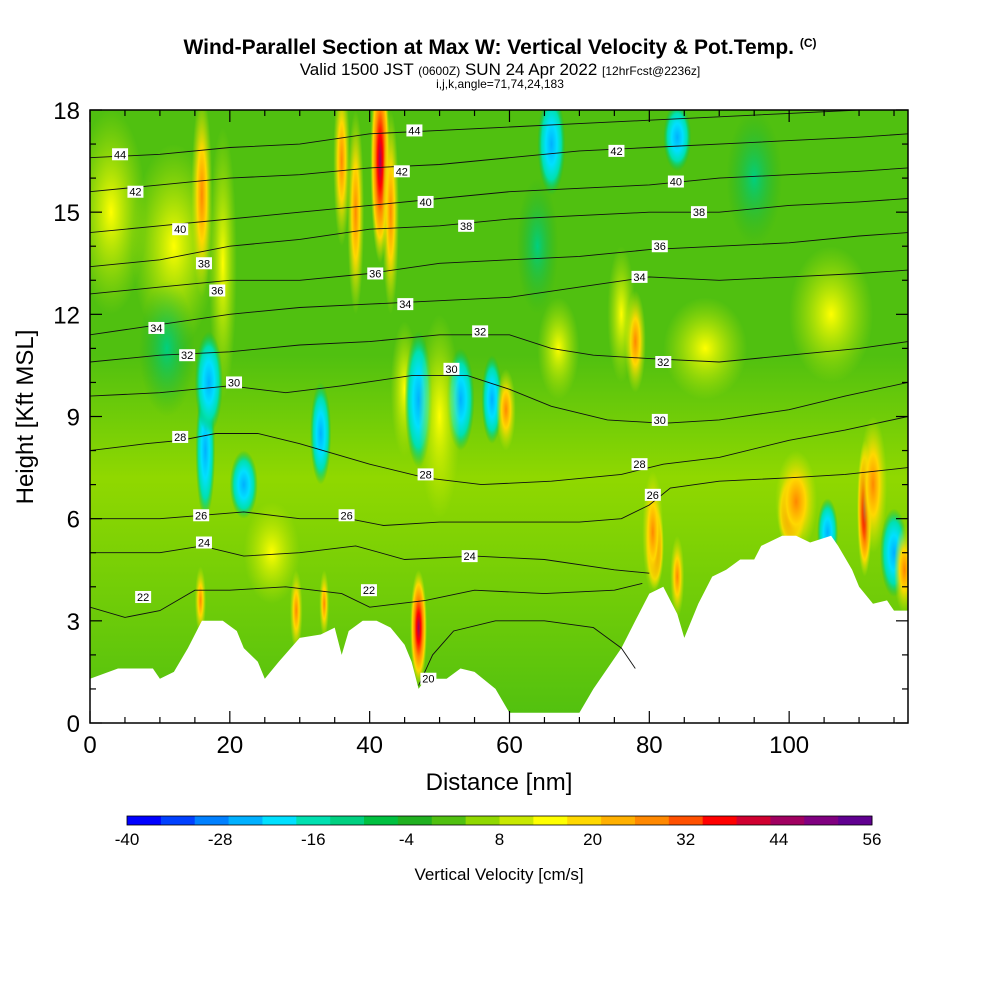  What do you see at coordinates (73, 418) in the screenshot?
I see `y-tick-label: 9` at bounding box center [73, 418].